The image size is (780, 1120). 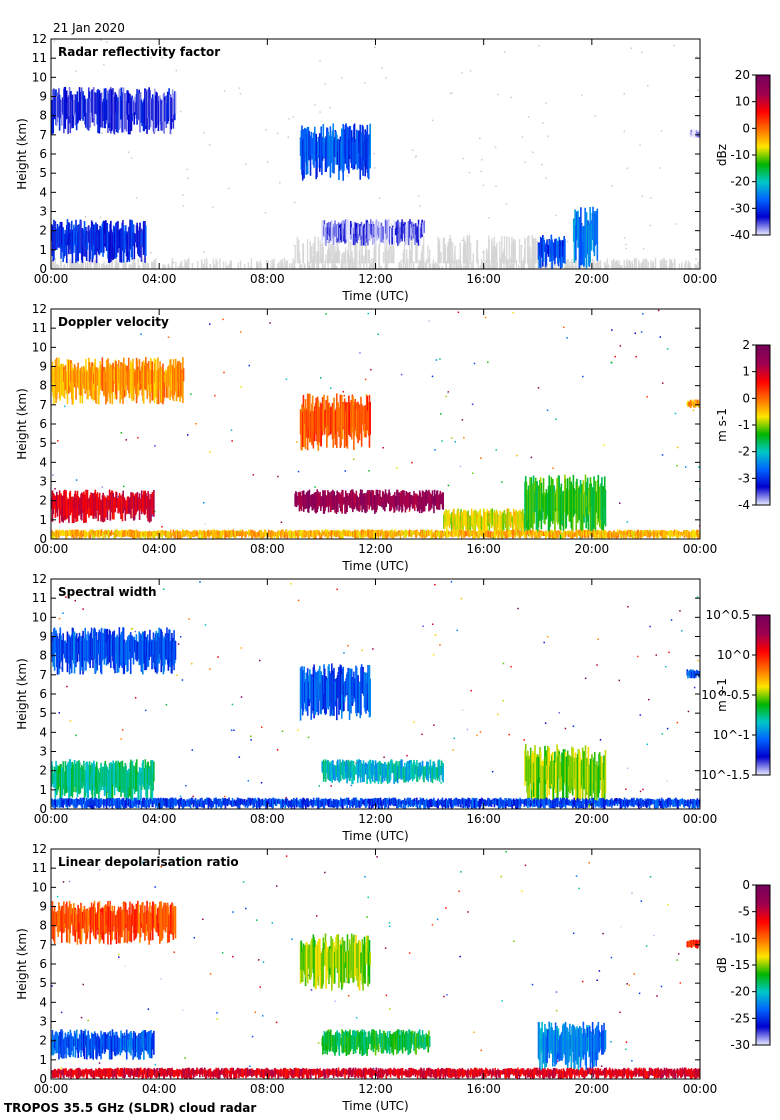 What do you see at coordinates (731, 735) in the screenshot?
I see `colorbar-tick-label: 10^-1` at bounding box center [731, 735].